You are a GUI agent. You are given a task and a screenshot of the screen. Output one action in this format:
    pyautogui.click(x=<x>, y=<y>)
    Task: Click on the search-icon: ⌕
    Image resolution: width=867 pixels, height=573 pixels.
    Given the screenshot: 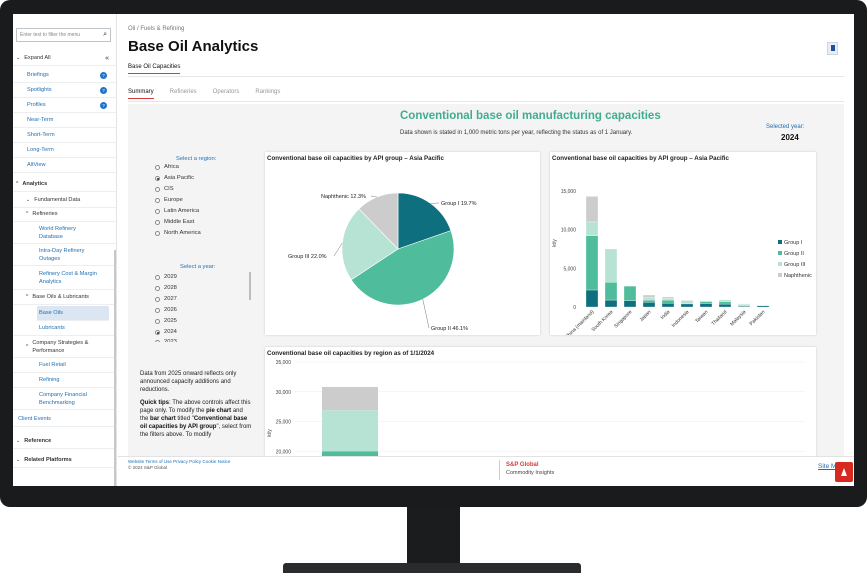 What is the action you would take?
    pyautogui.click(x=105, y=34)
    